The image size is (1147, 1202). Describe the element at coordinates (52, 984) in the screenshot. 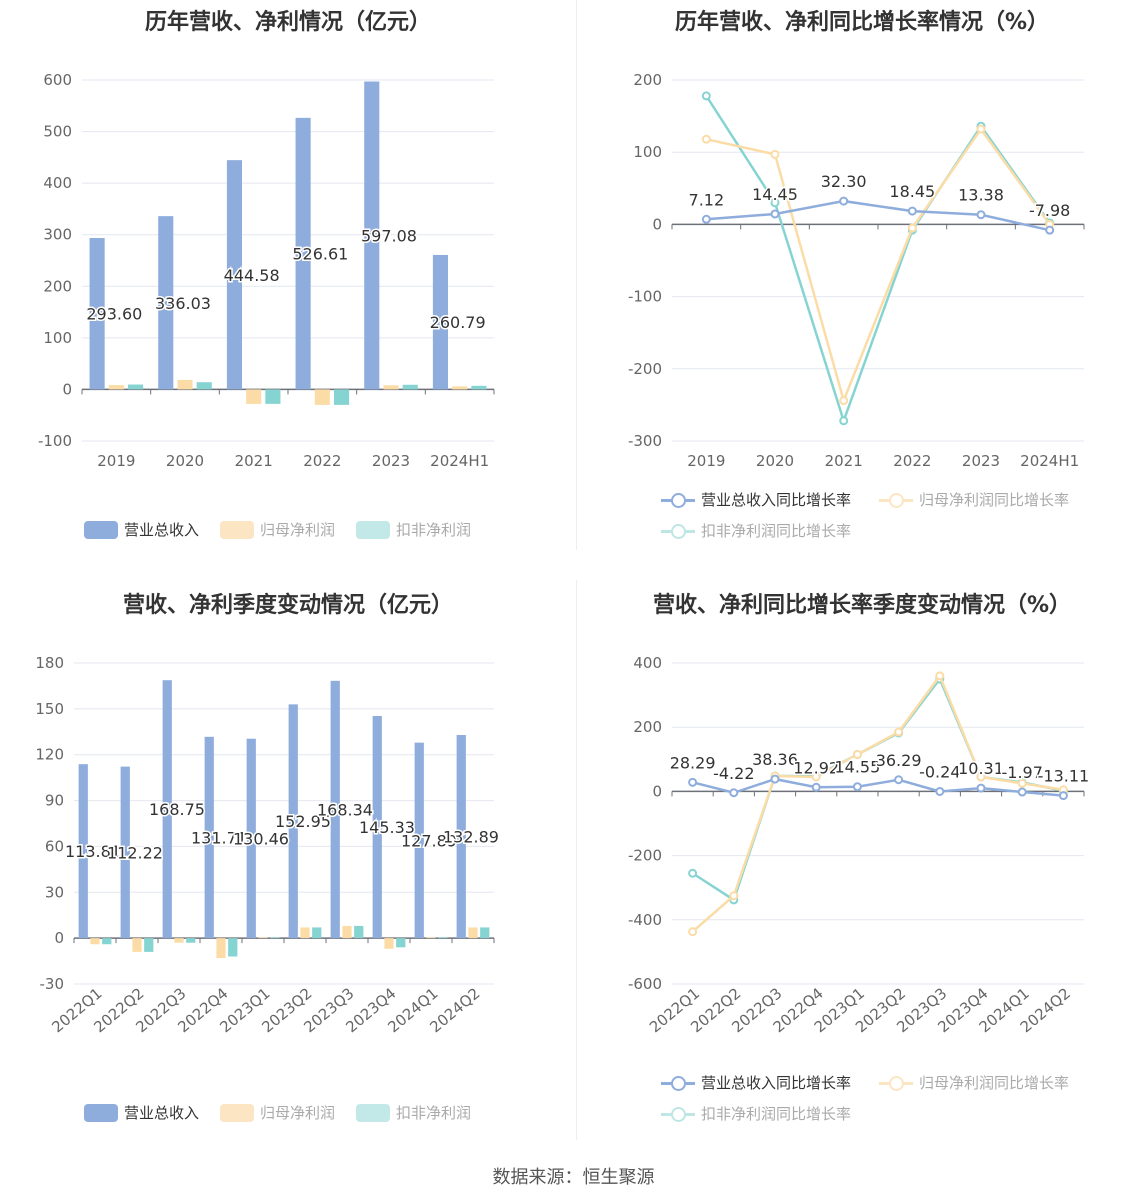

I see `y-tick-label: -30` at that location.